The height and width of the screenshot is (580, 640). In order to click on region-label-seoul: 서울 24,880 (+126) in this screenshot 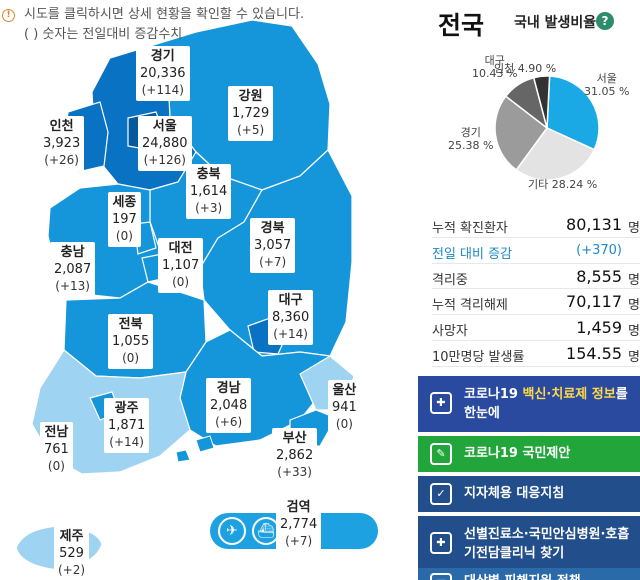, I will do `click(165, 143)`.